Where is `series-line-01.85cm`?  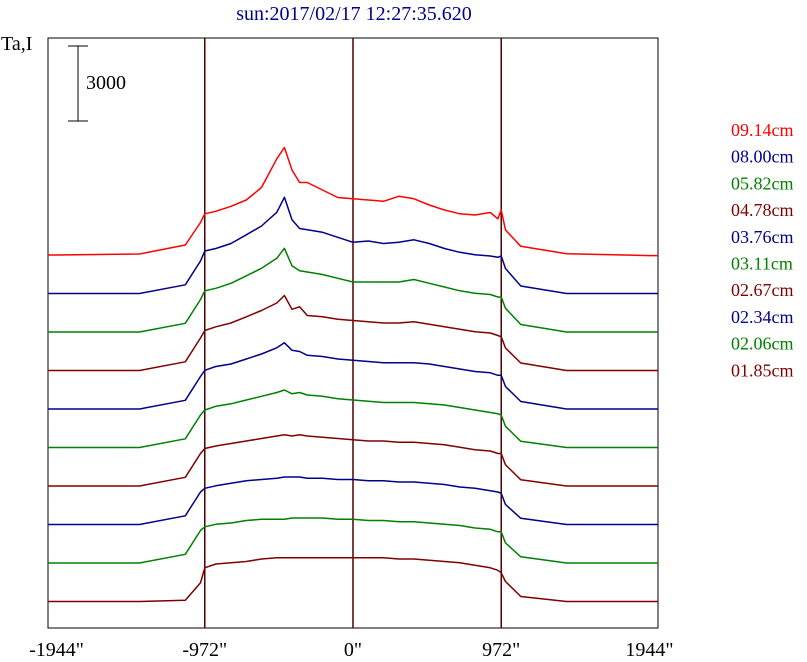 series-line-01.85cm is located at coordinates (353, 580).